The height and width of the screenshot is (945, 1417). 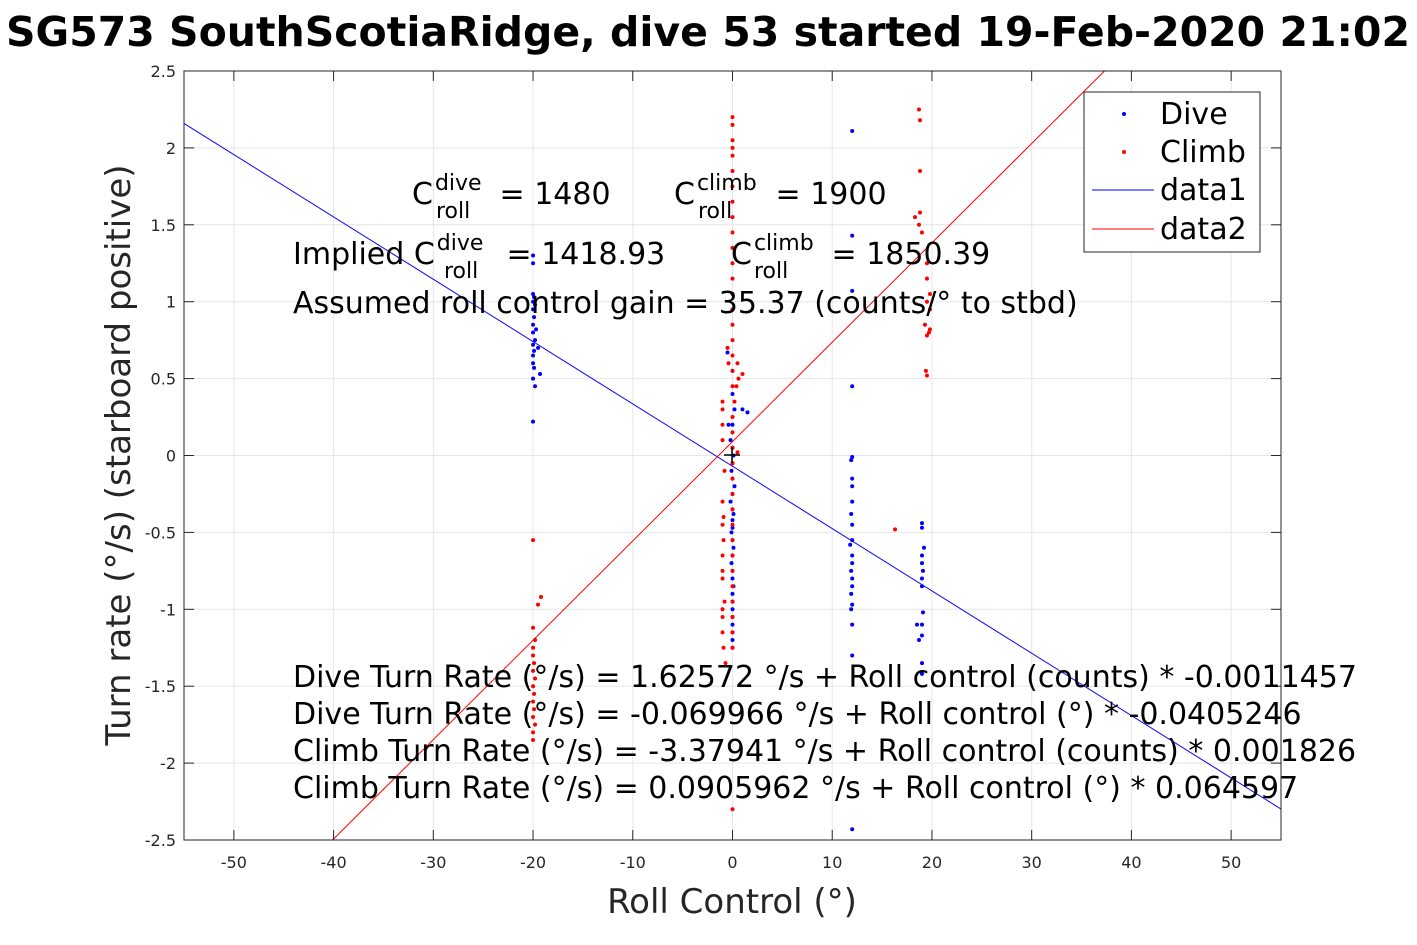 I want to click on y-tick-label: 0, so click(x=171, y=456).